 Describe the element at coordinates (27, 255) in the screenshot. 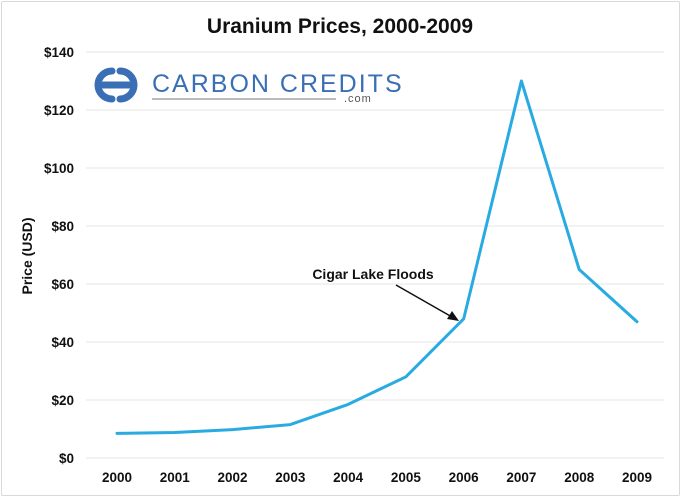

I see `y-axis-label: Price (USD)` at that location.